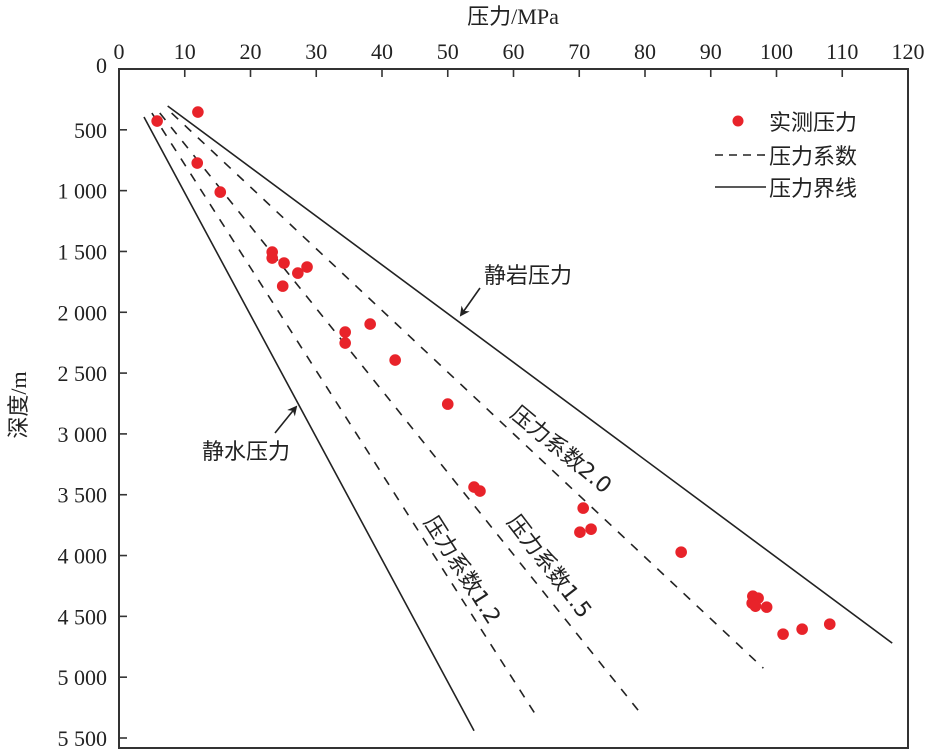 This screenshot has height=751, width=925. I want to click on x-tick-label: 80, so click(645, 51).